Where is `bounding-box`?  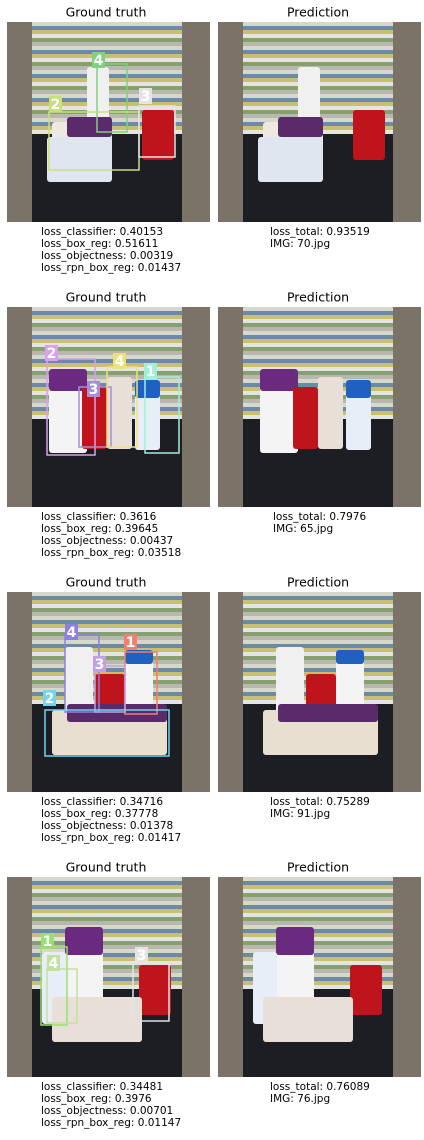
bounding-box is located at coordinates (62, 996).